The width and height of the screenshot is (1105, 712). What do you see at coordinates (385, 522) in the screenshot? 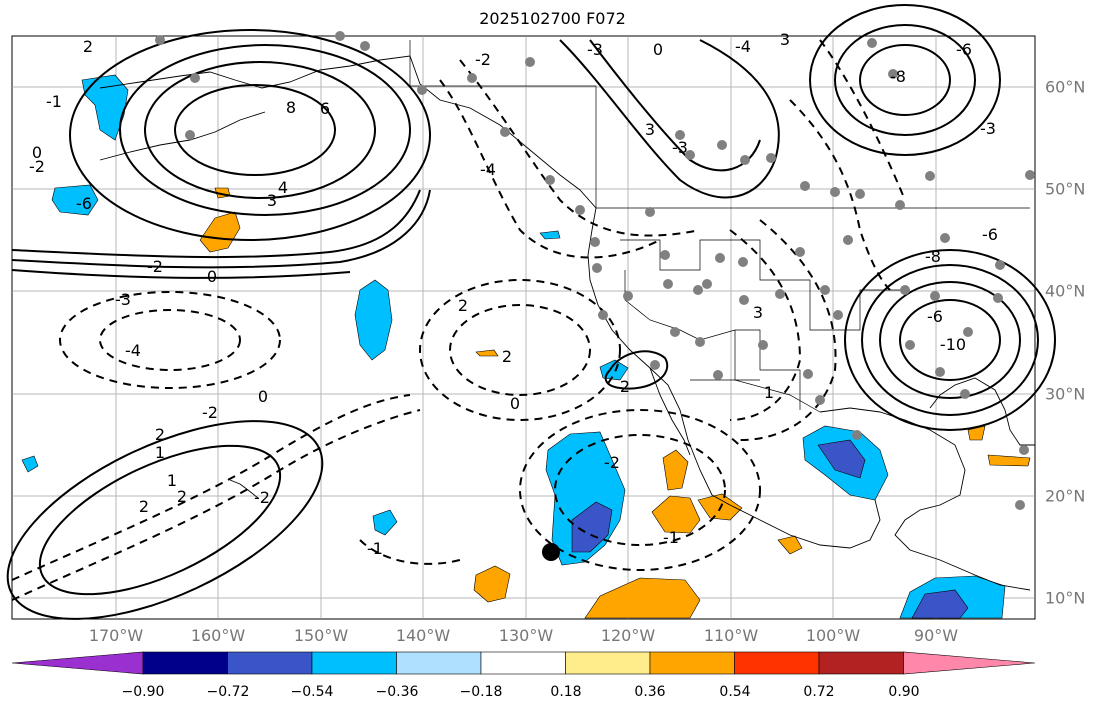
I see `shade-blue-small1` at bounding box center [385, 522].